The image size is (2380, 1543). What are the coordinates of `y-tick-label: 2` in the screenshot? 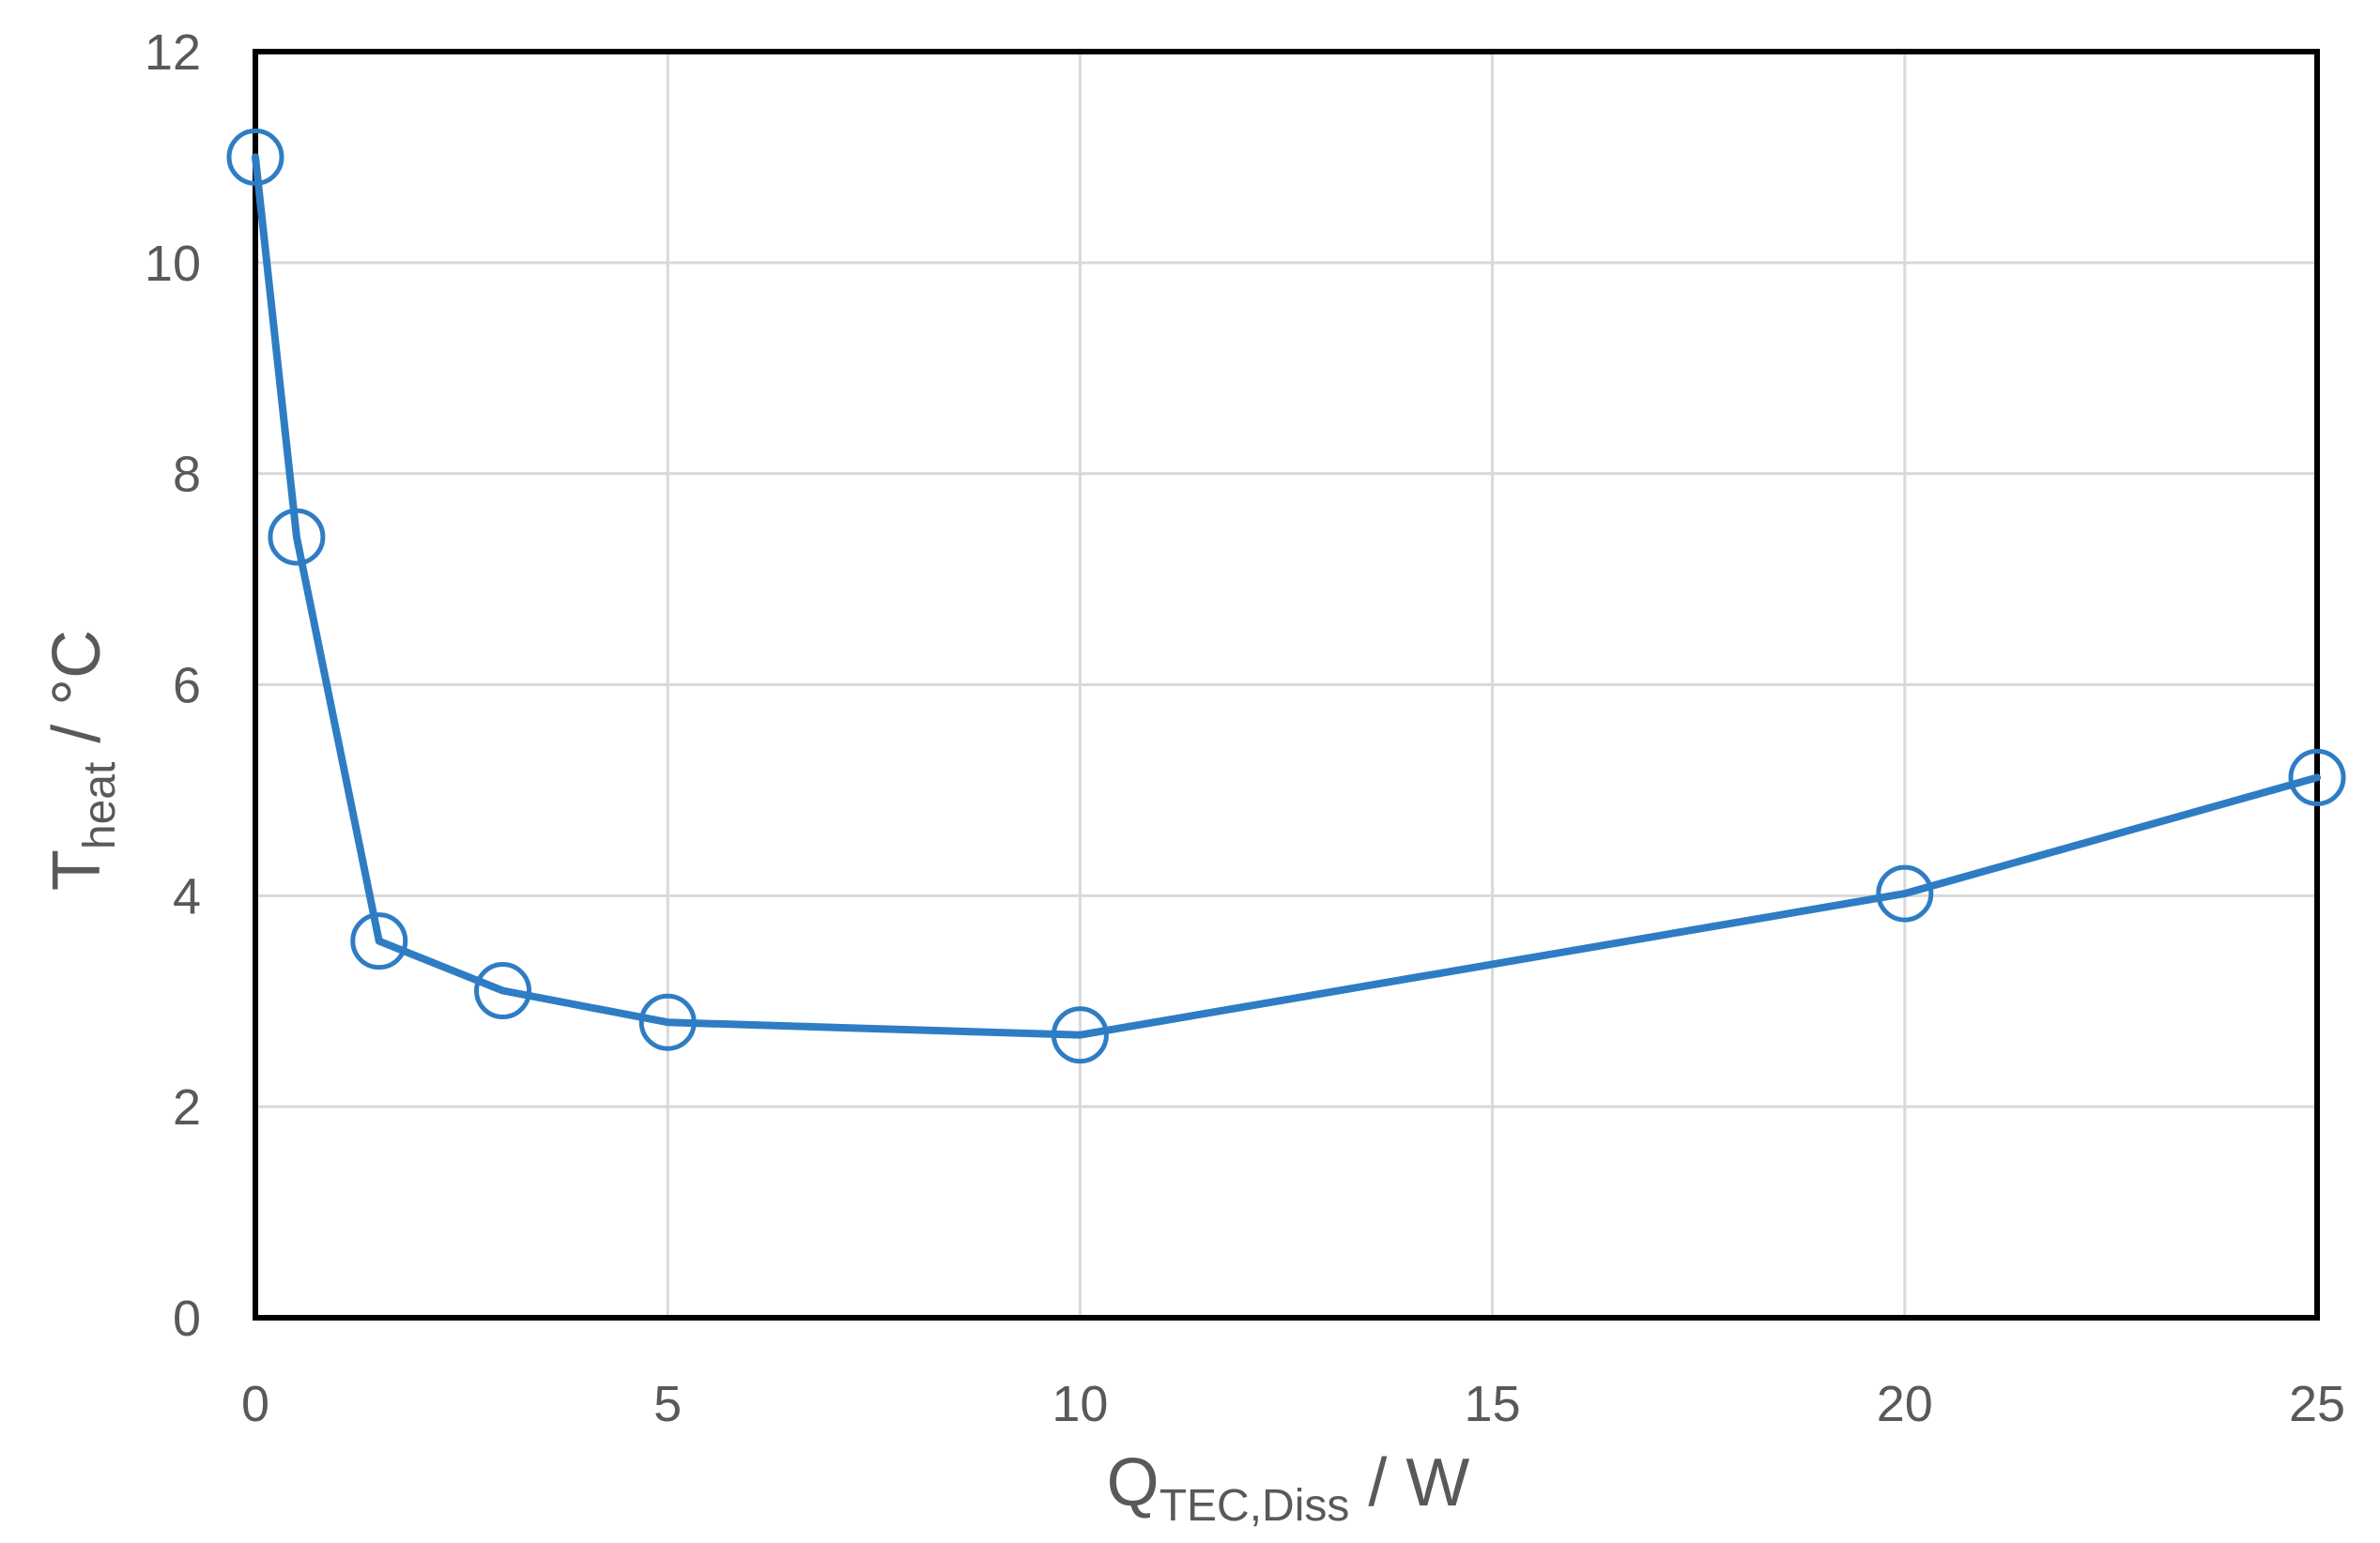 It's located at (187, 1107).